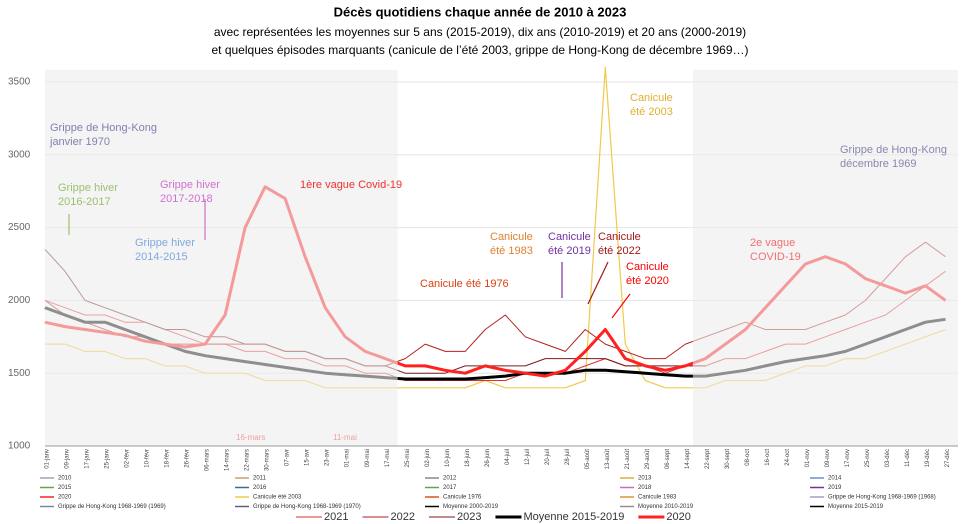  What do you see at coordinates (408, 458) in the screenshot?
I see `x-tick-label: 25-mai` at bounding box center [408, 458].